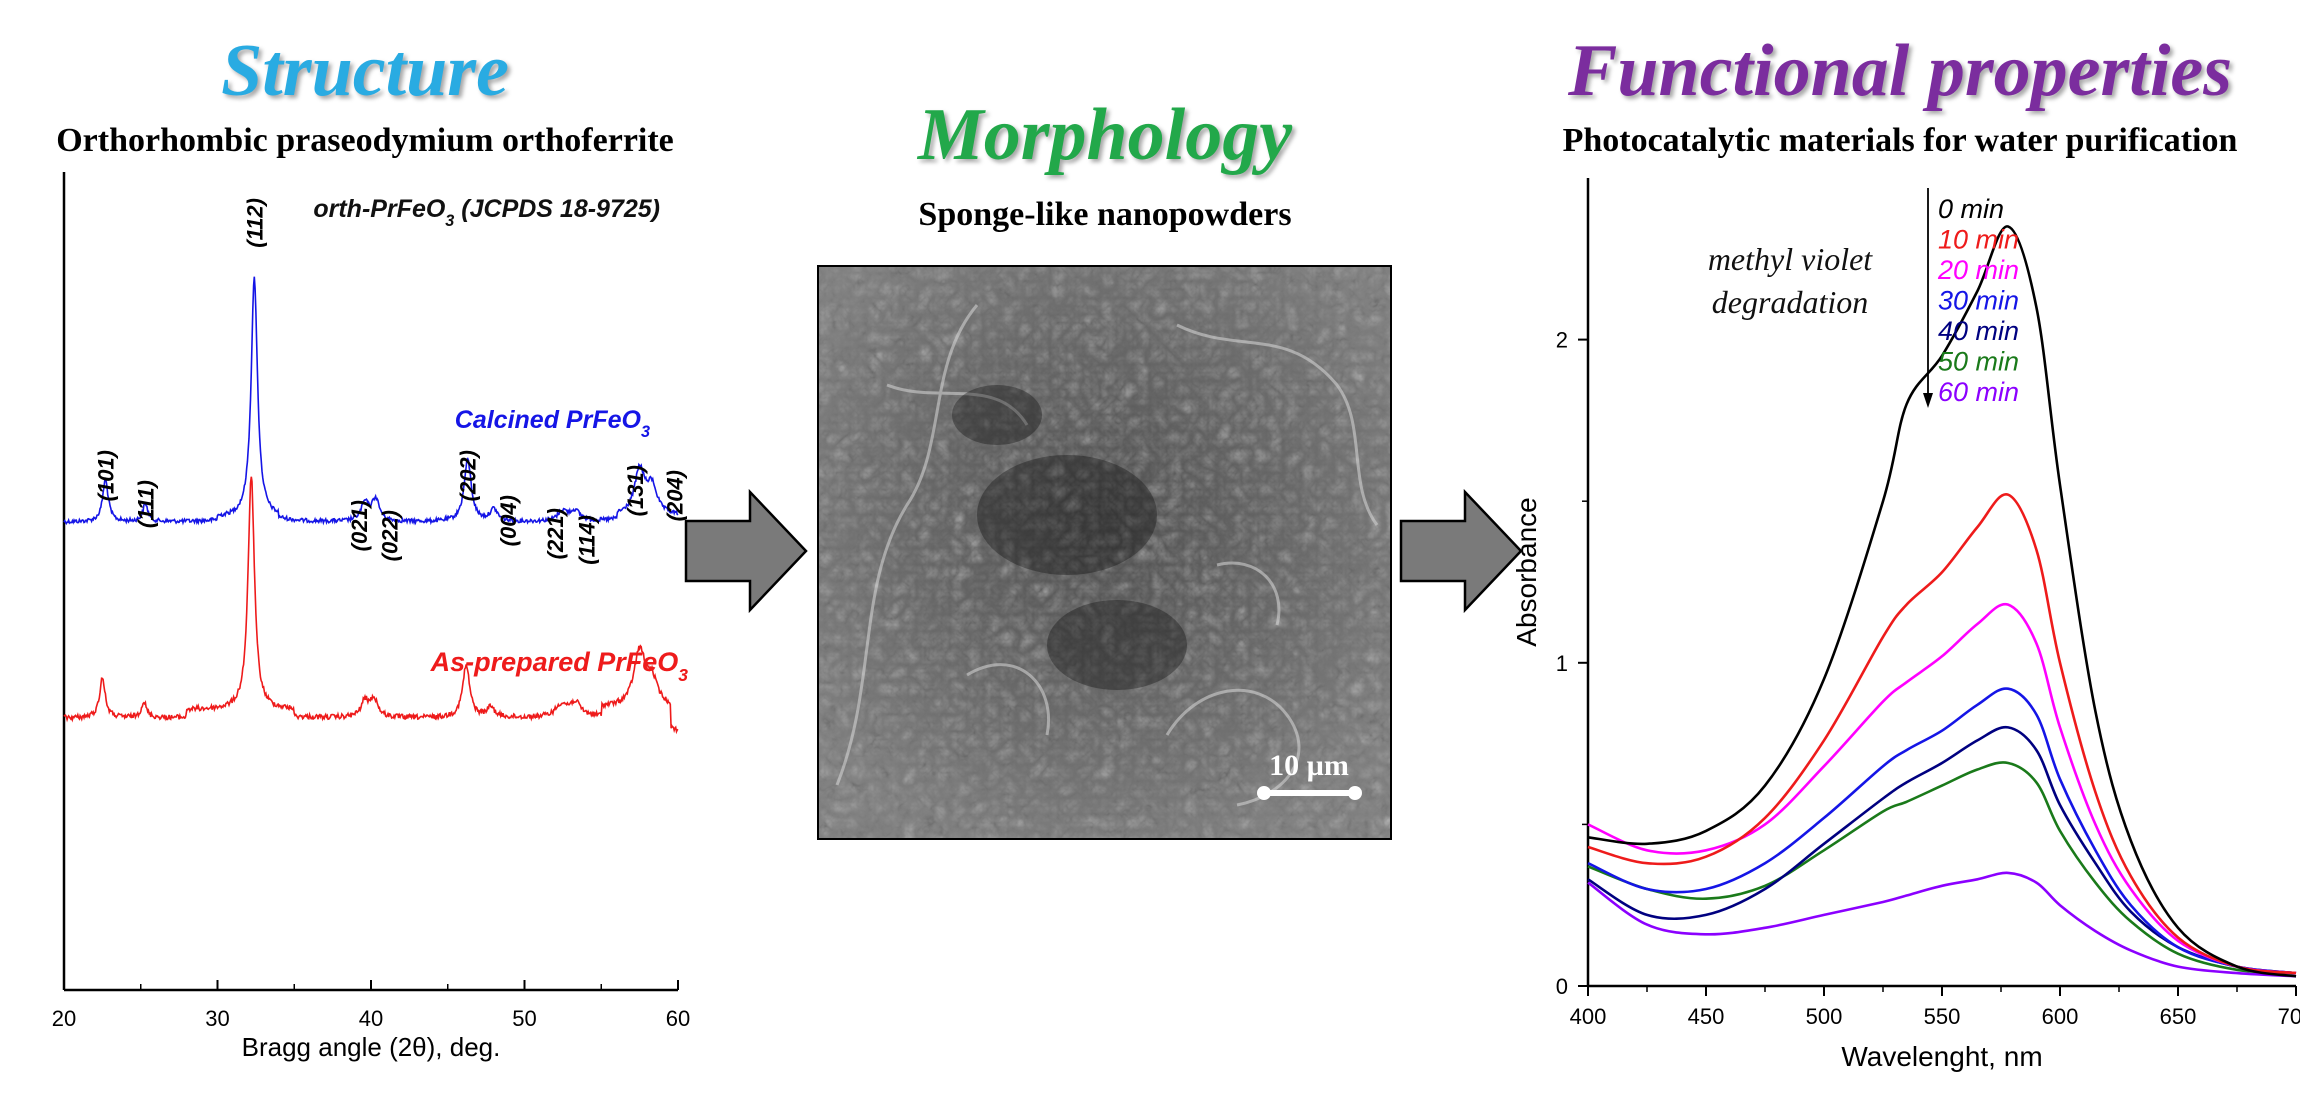 This screenshot has height=1101, width=2300. What do you see at coordinates (64, 1018) in the screenshot?
I see `x-tick-label: 20` at bounding box center [64, 1018].